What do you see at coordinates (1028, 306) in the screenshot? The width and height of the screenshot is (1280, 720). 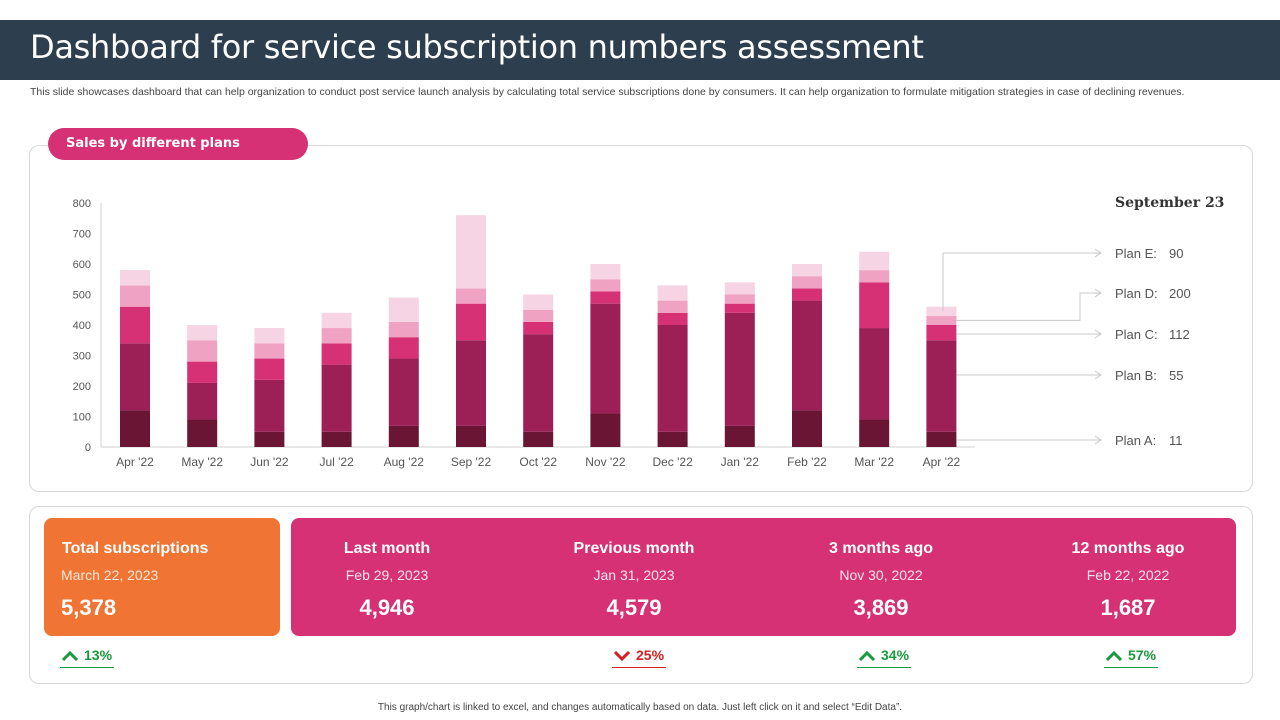 I see `callout-leader-line` at bounding box center [1028, 306].